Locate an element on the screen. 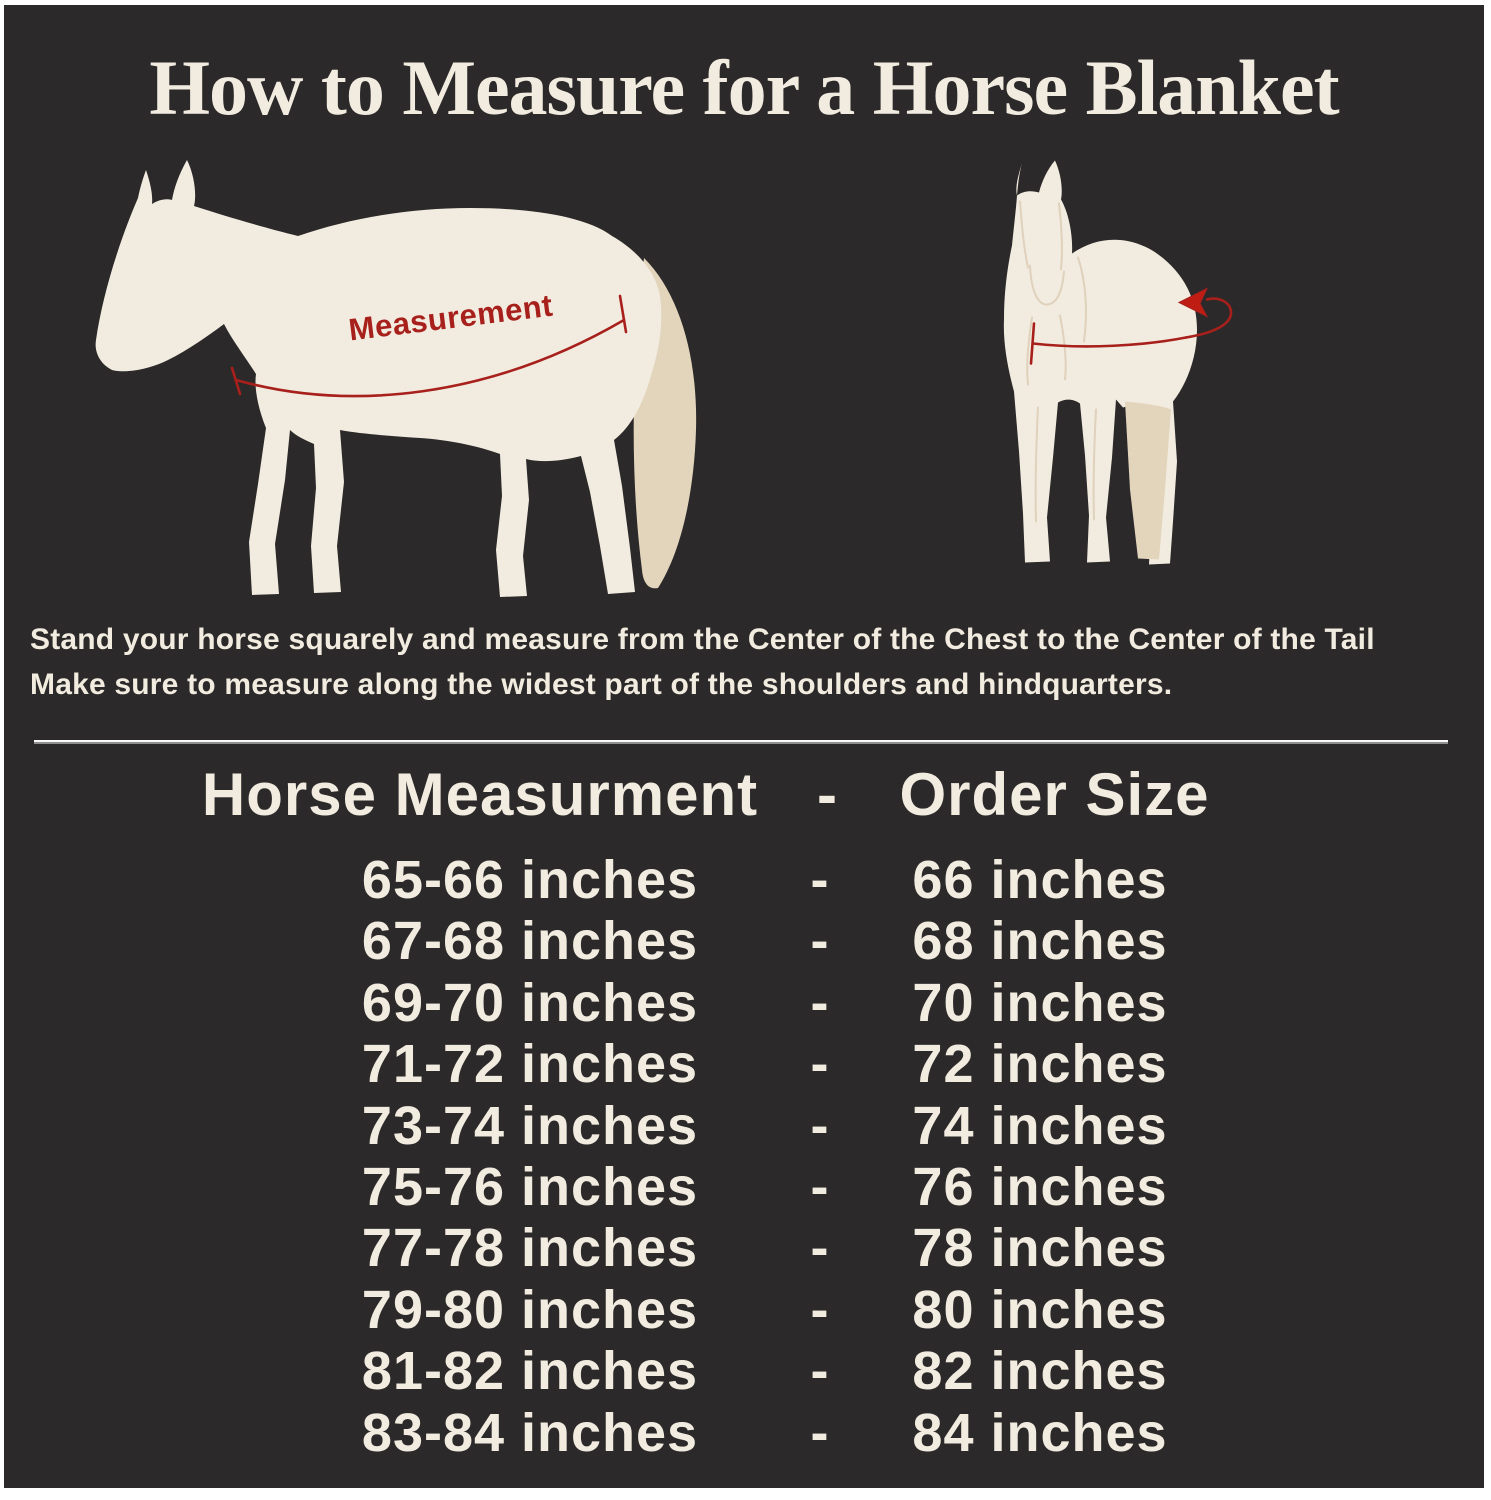 This screenshot has width=1491, height=1500. order-size-value: 84 inches is located at coordinates (1040, 1432).